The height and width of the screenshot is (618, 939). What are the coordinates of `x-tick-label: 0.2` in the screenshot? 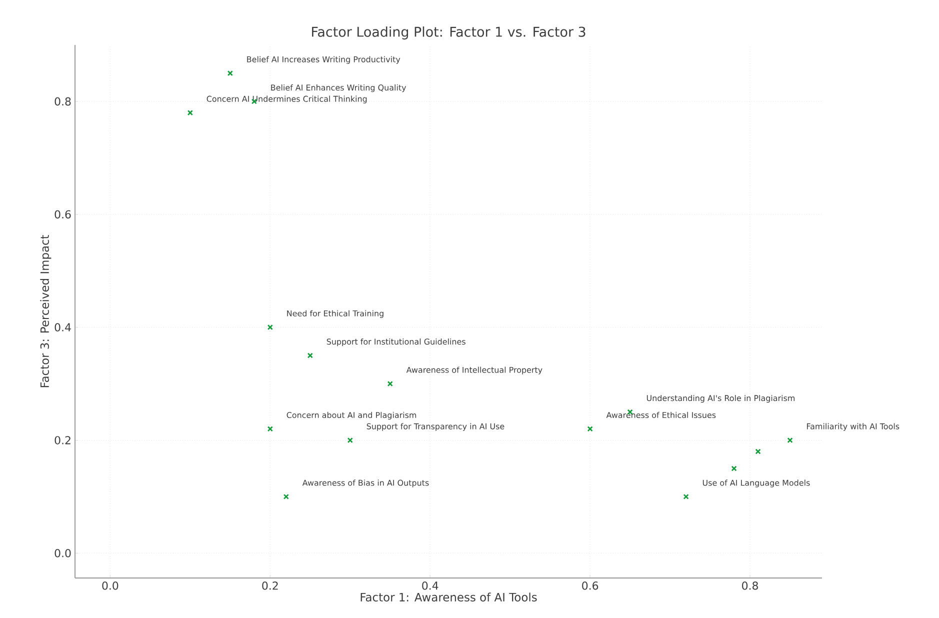 It's located at (270, 586).